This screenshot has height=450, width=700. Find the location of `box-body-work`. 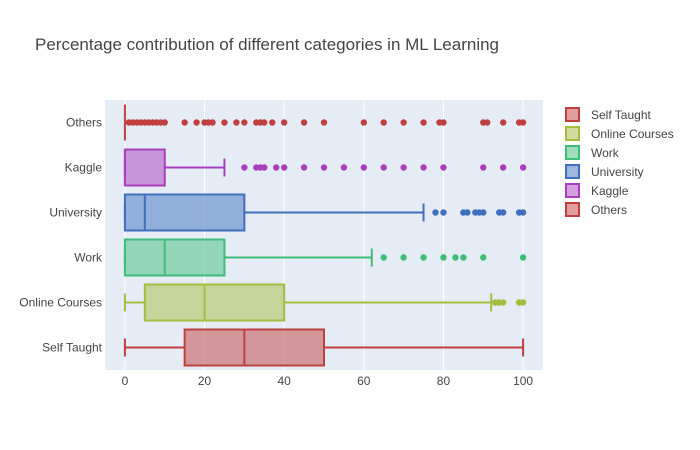

box-body-work is located at coordinates (174, 257).